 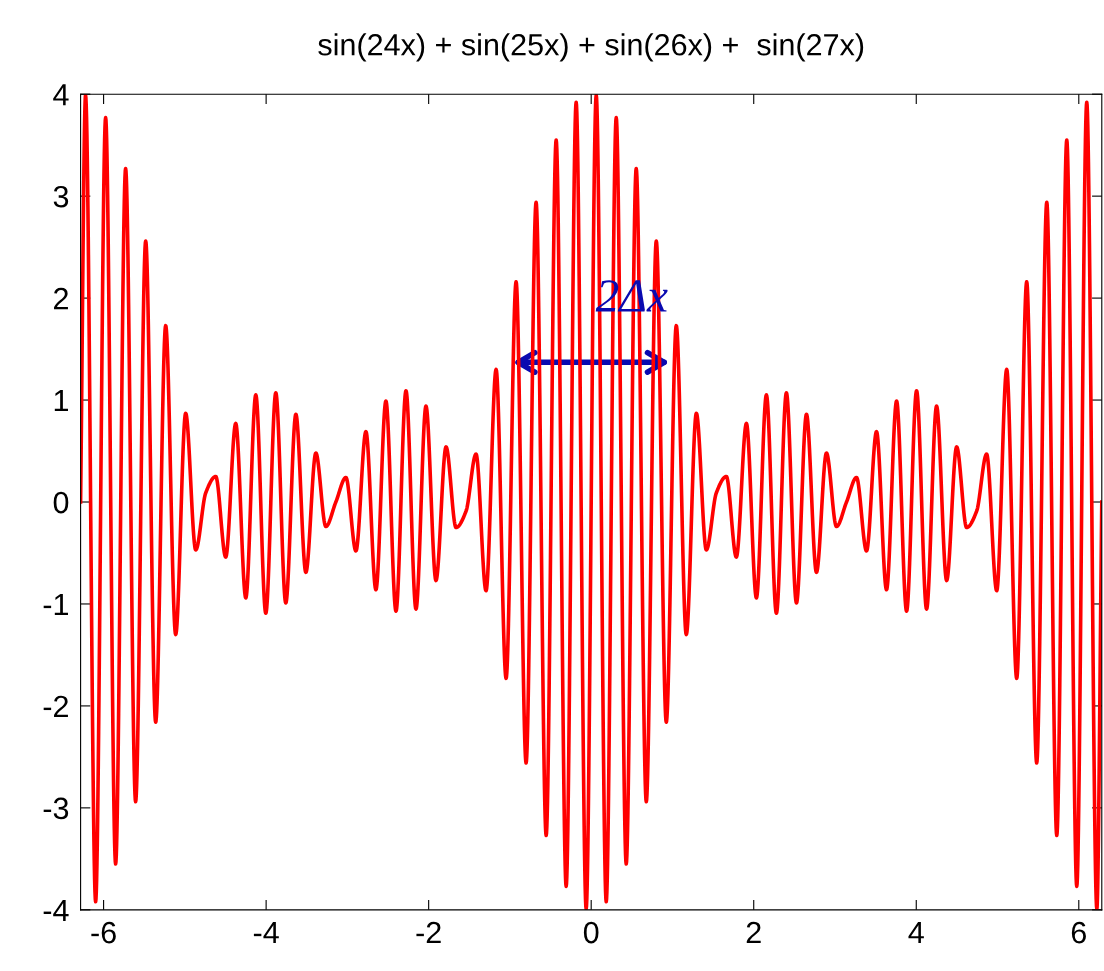 What do you see at coordinates (916, 933) in the screenshot?
I see `x-tick-label: 4` at bounding box center [916, 933].